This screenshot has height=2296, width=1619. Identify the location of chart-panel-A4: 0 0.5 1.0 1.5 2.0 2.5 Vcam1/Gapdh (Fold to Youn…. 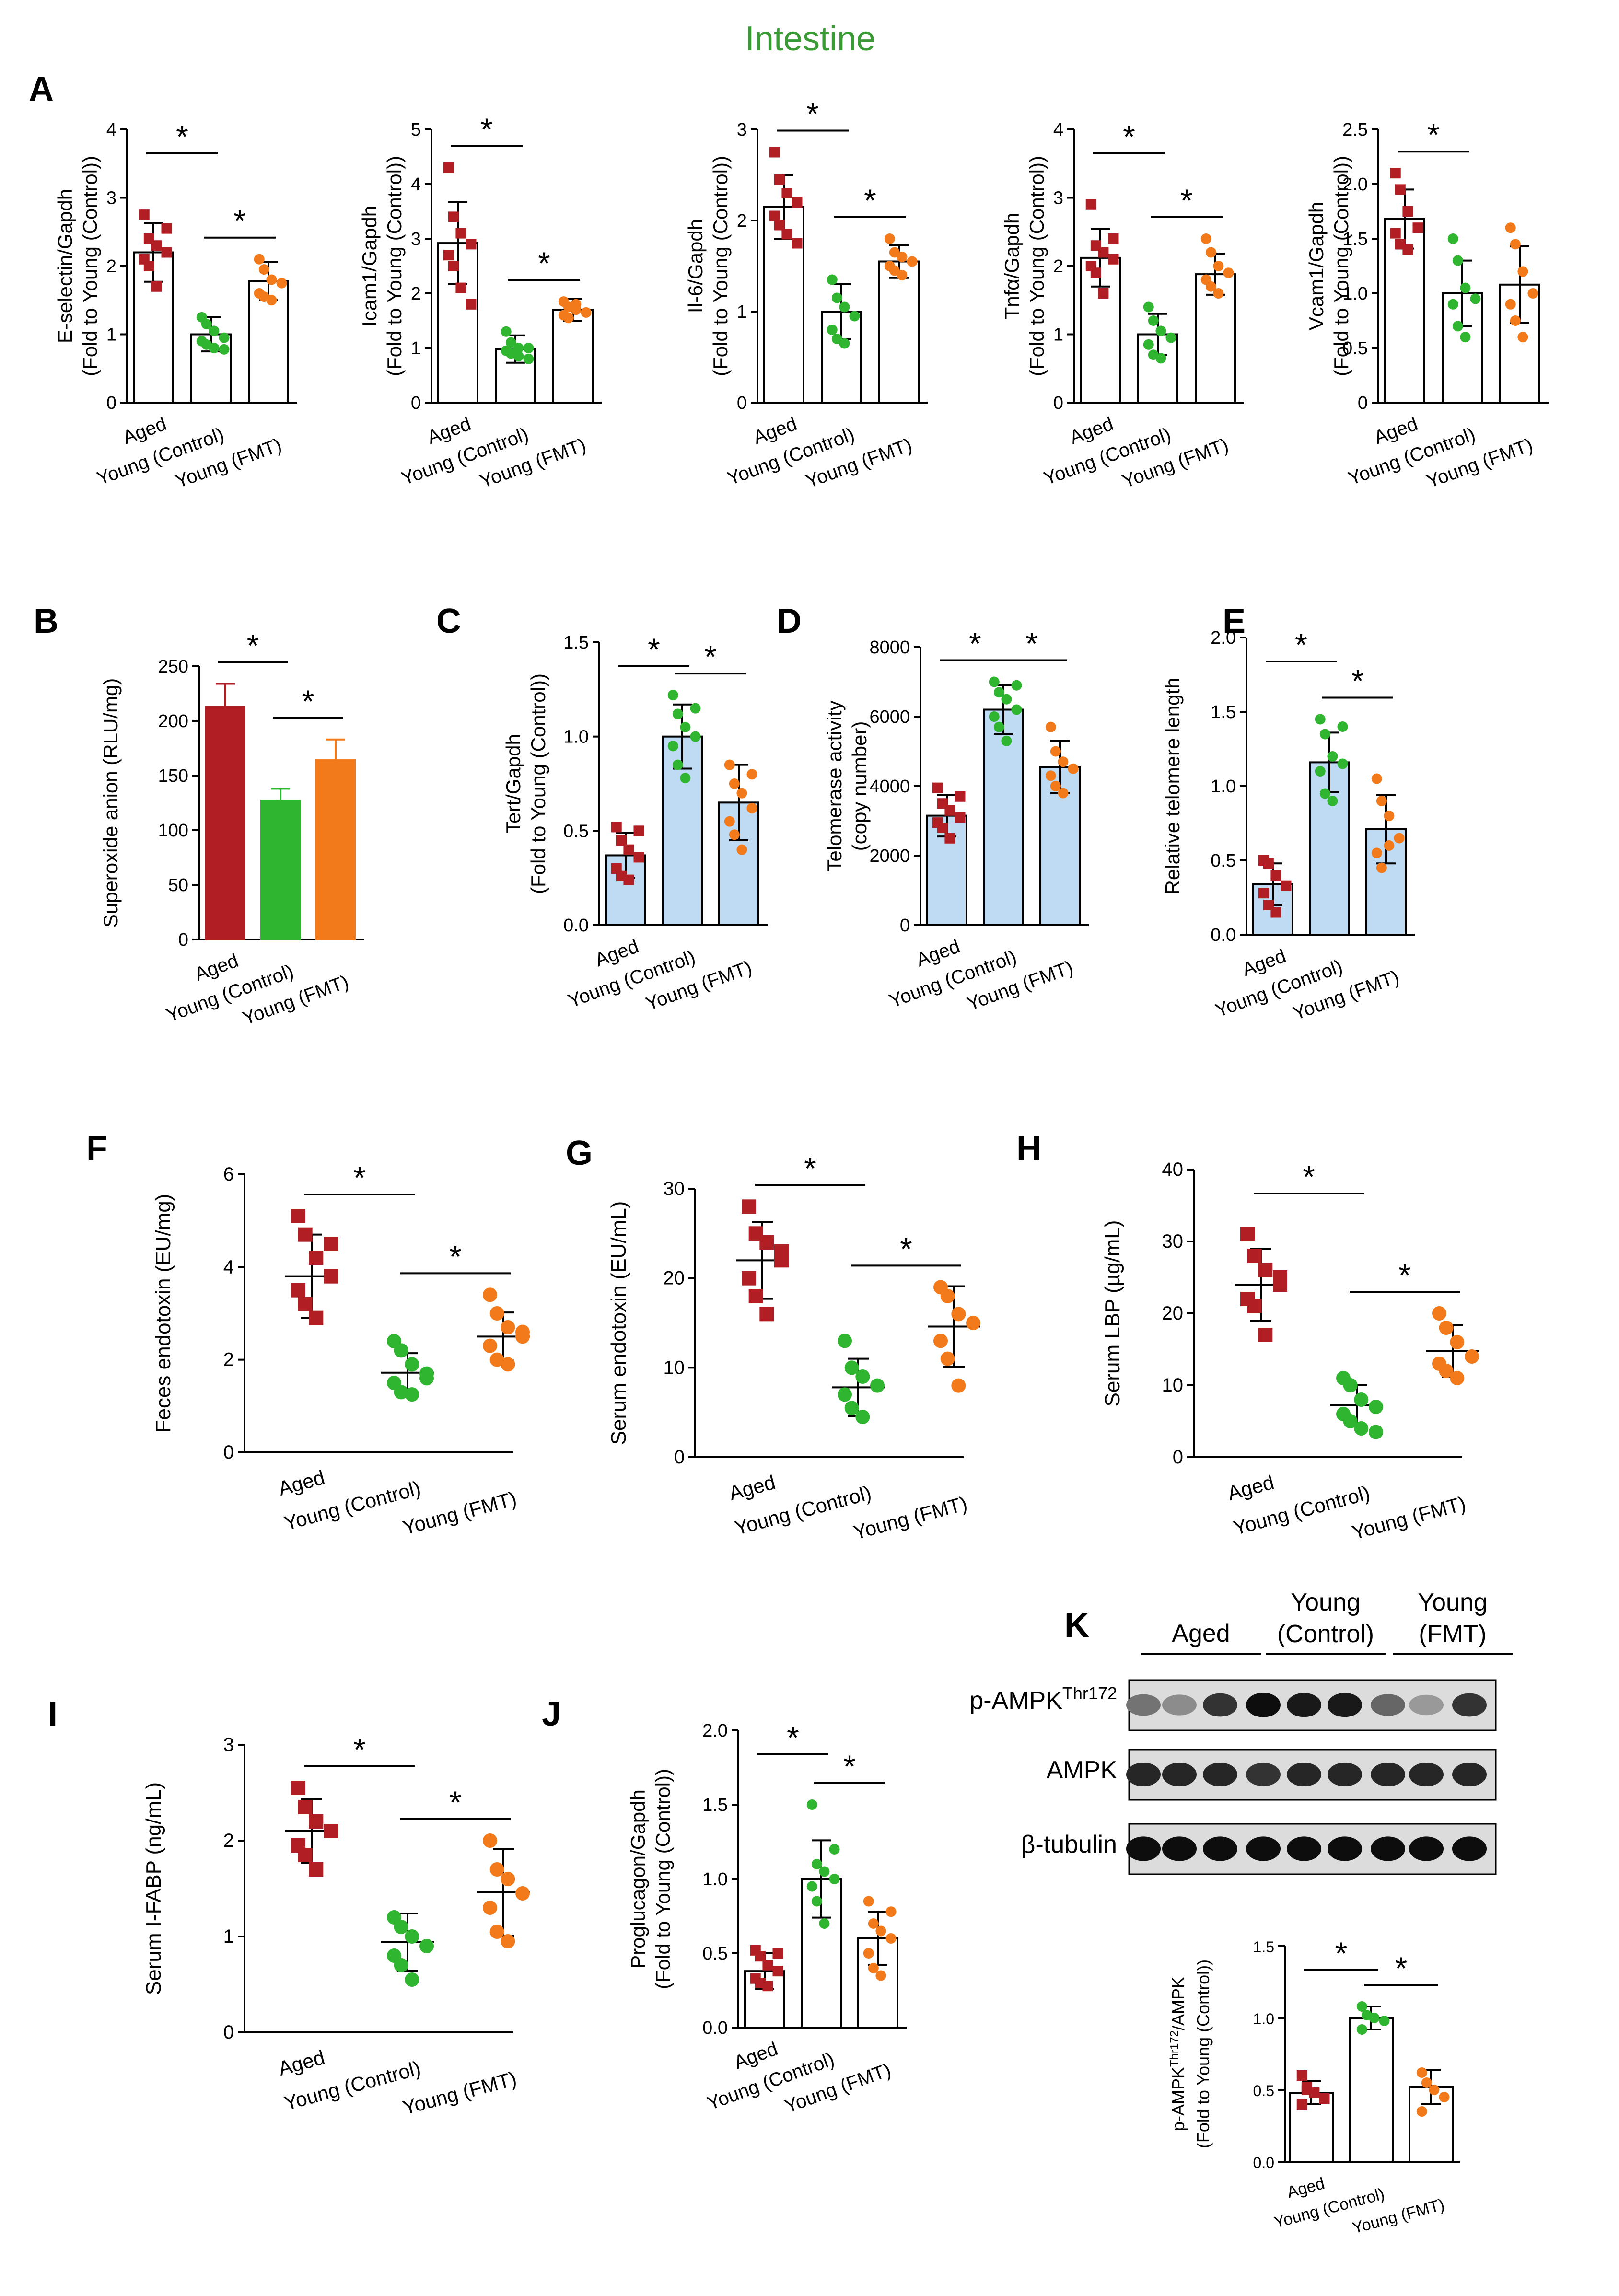
(1427, 304).